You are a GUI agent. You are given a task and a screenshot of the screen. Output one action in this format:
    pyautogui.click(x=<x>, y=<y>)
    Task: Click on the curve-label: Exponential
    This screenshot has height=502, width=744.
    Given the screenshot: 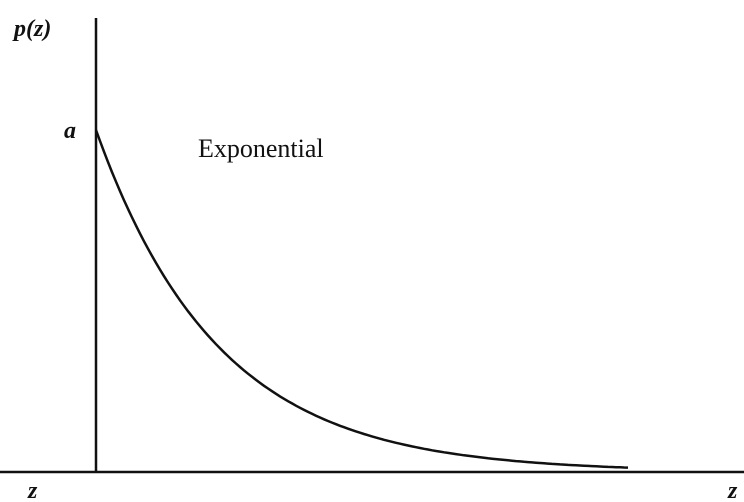 What is the action you would take?
    pyautogui.click(x=261, y=148)
    